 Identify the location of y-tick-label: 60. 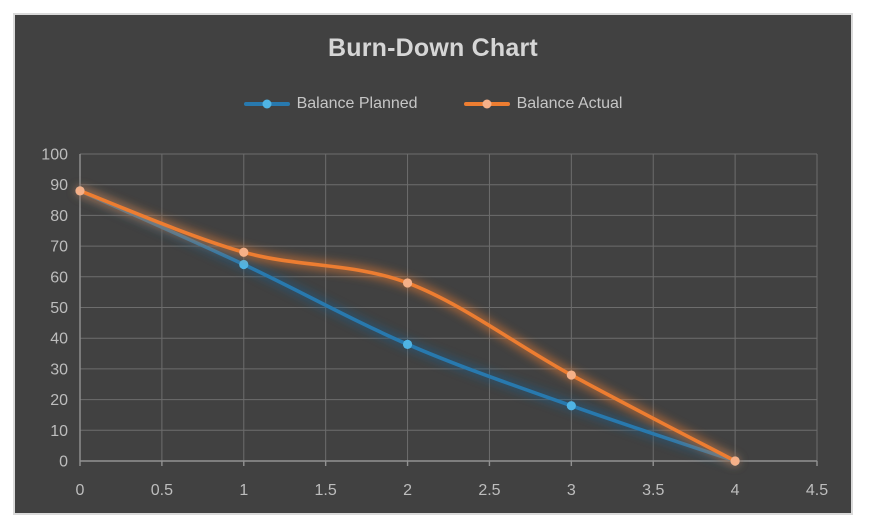
(59, 277).